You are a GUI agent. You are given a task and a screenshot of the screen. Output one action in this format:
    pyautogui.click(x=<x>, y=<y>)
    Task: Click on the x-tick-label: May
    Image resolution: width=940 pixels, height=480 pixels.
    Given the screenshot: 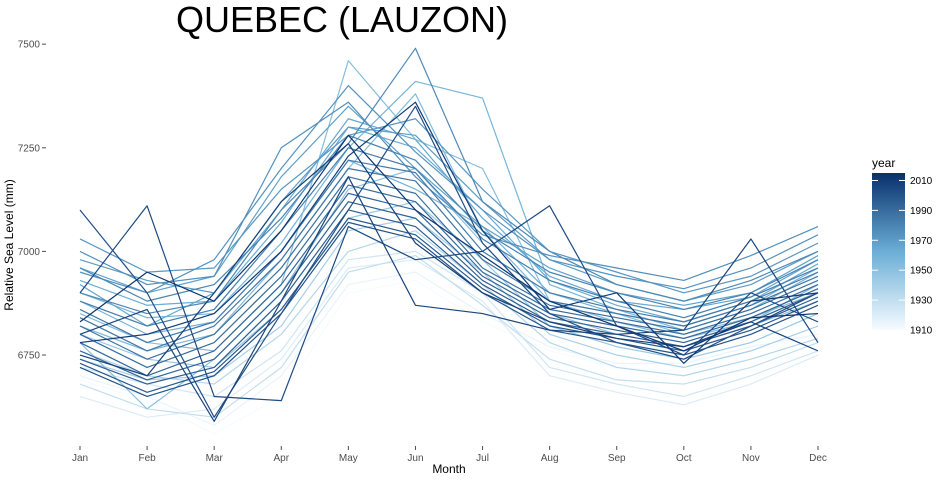 What is the action you would take?
    pyautogui.click(x=348, y=458)
    